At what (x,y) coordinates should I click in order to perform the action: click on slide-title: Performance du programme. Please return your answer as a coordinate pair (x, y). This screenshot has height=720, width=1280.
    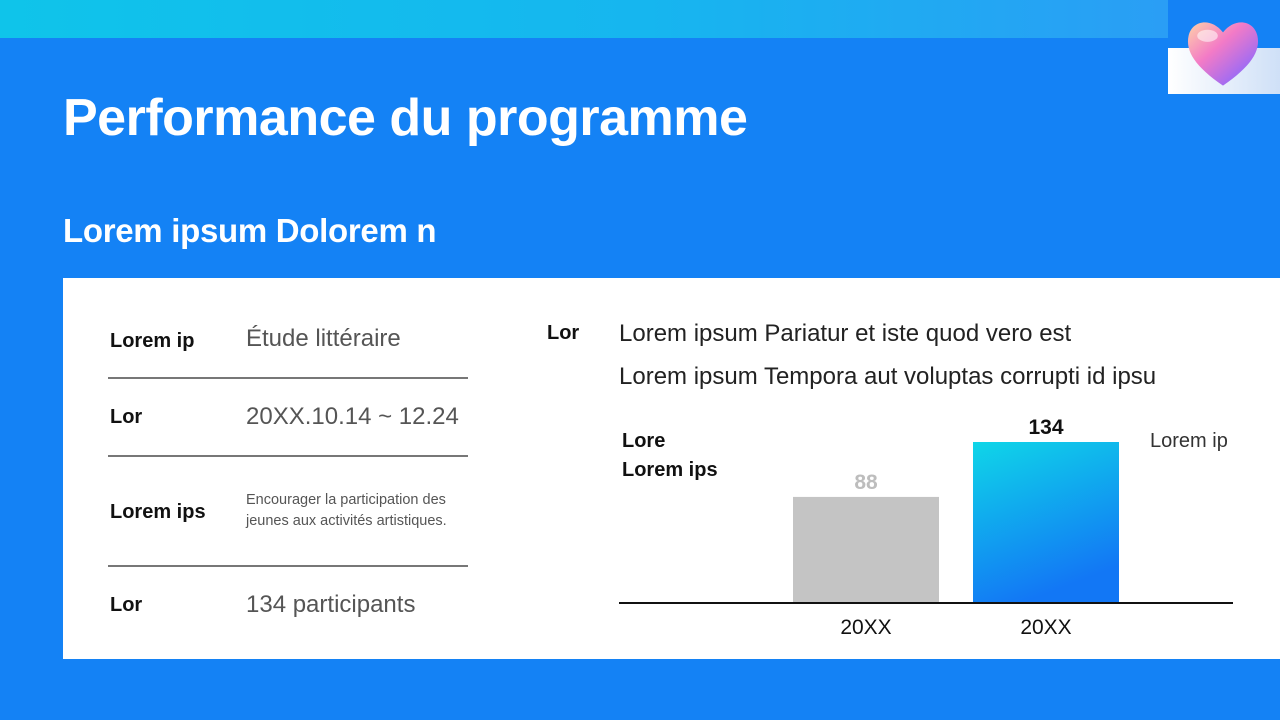
    Looking at the image, I should click on (405, 118).